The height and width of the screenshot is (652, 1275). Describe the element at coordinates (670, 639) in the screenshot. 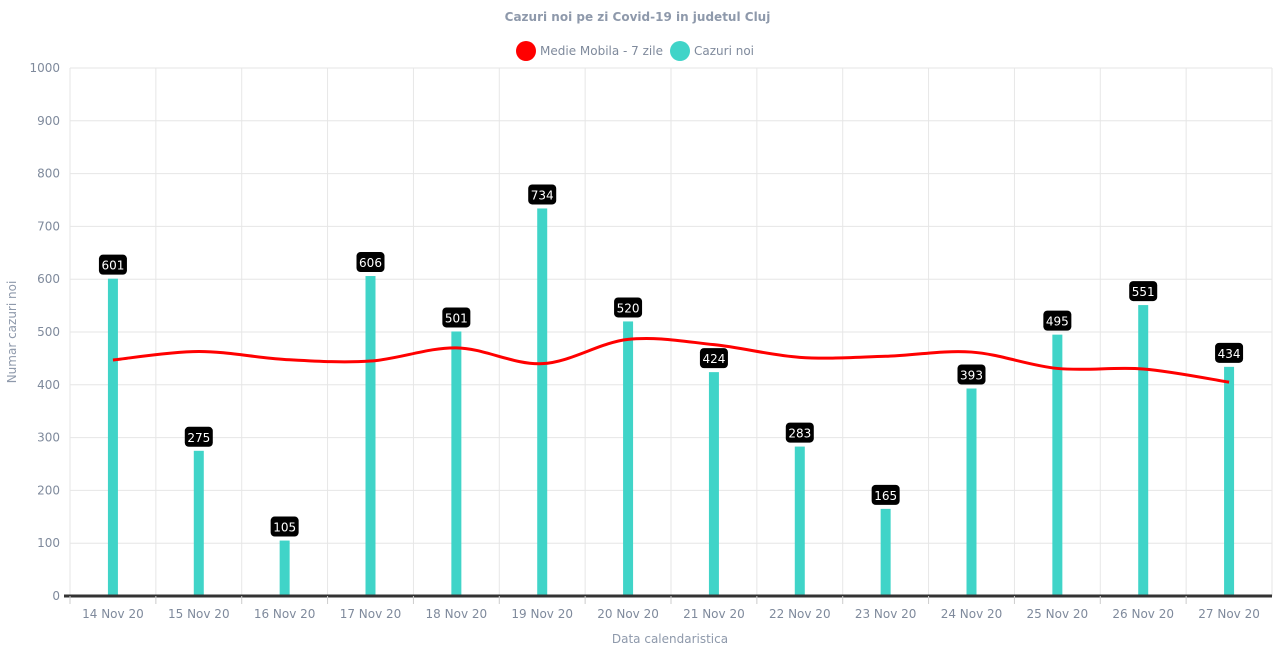

I see `x-axis-title: Data calendaristica` at that location.